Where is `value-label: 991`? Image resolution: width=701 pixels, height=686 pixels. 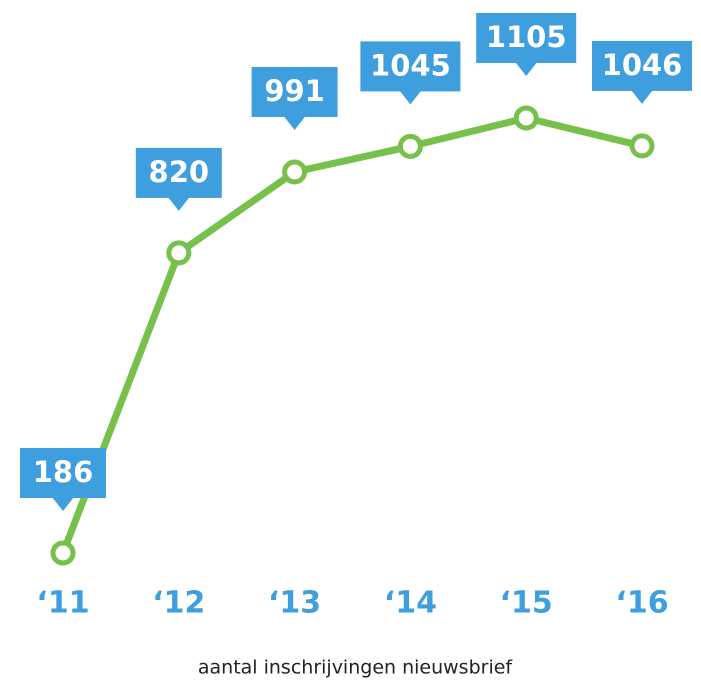
value-label: 991 is located at coordinates (294, 98).